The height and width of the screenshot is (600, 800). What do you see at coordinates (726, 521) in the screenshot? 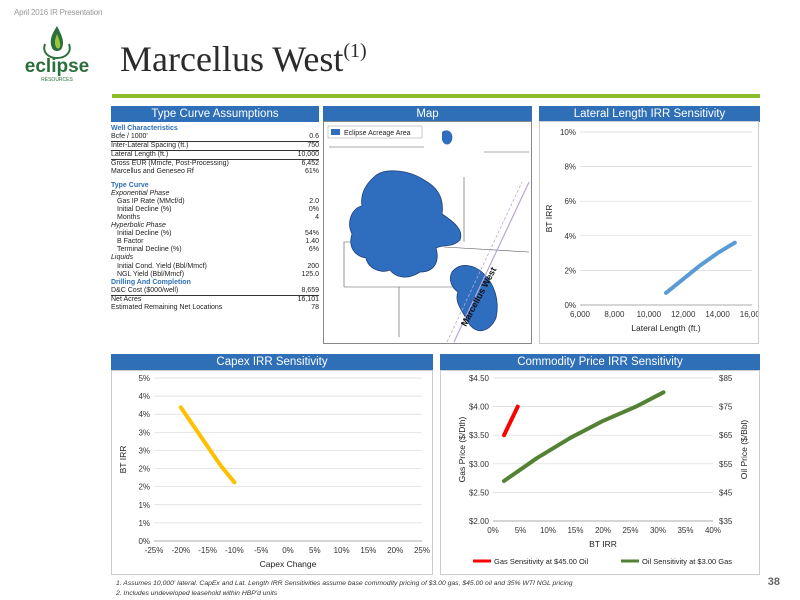
I see `y2-tick-label: $35` at bounding box center [726, 521].